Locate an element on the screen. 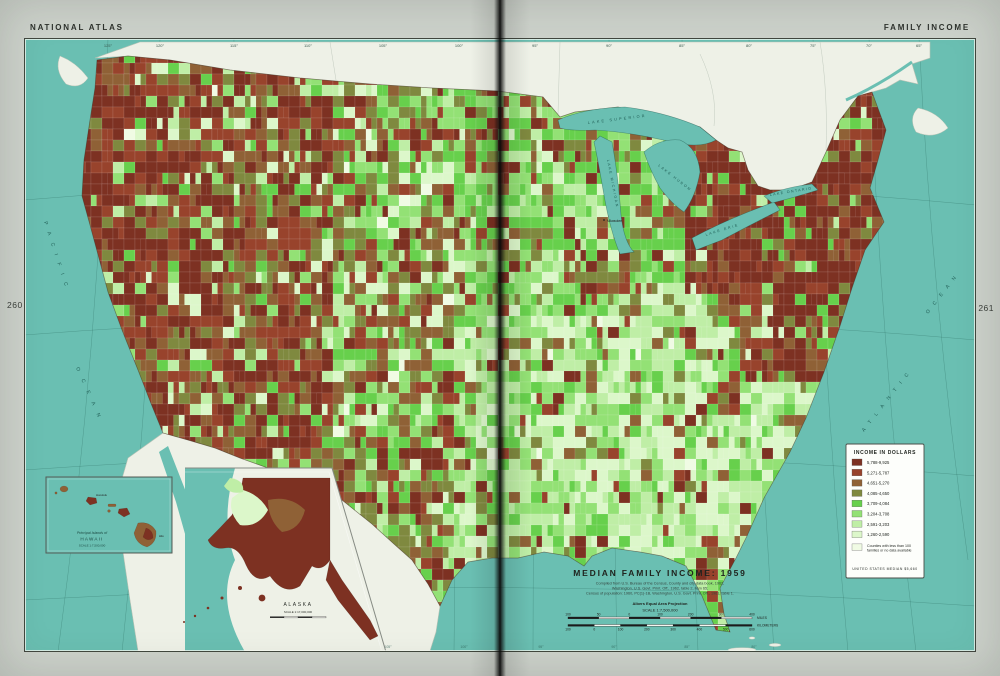 Image resolution: width=1000 pixels, height=676 pixels. longitude-label-bottom: 95° is located at coordinates (541, 647).